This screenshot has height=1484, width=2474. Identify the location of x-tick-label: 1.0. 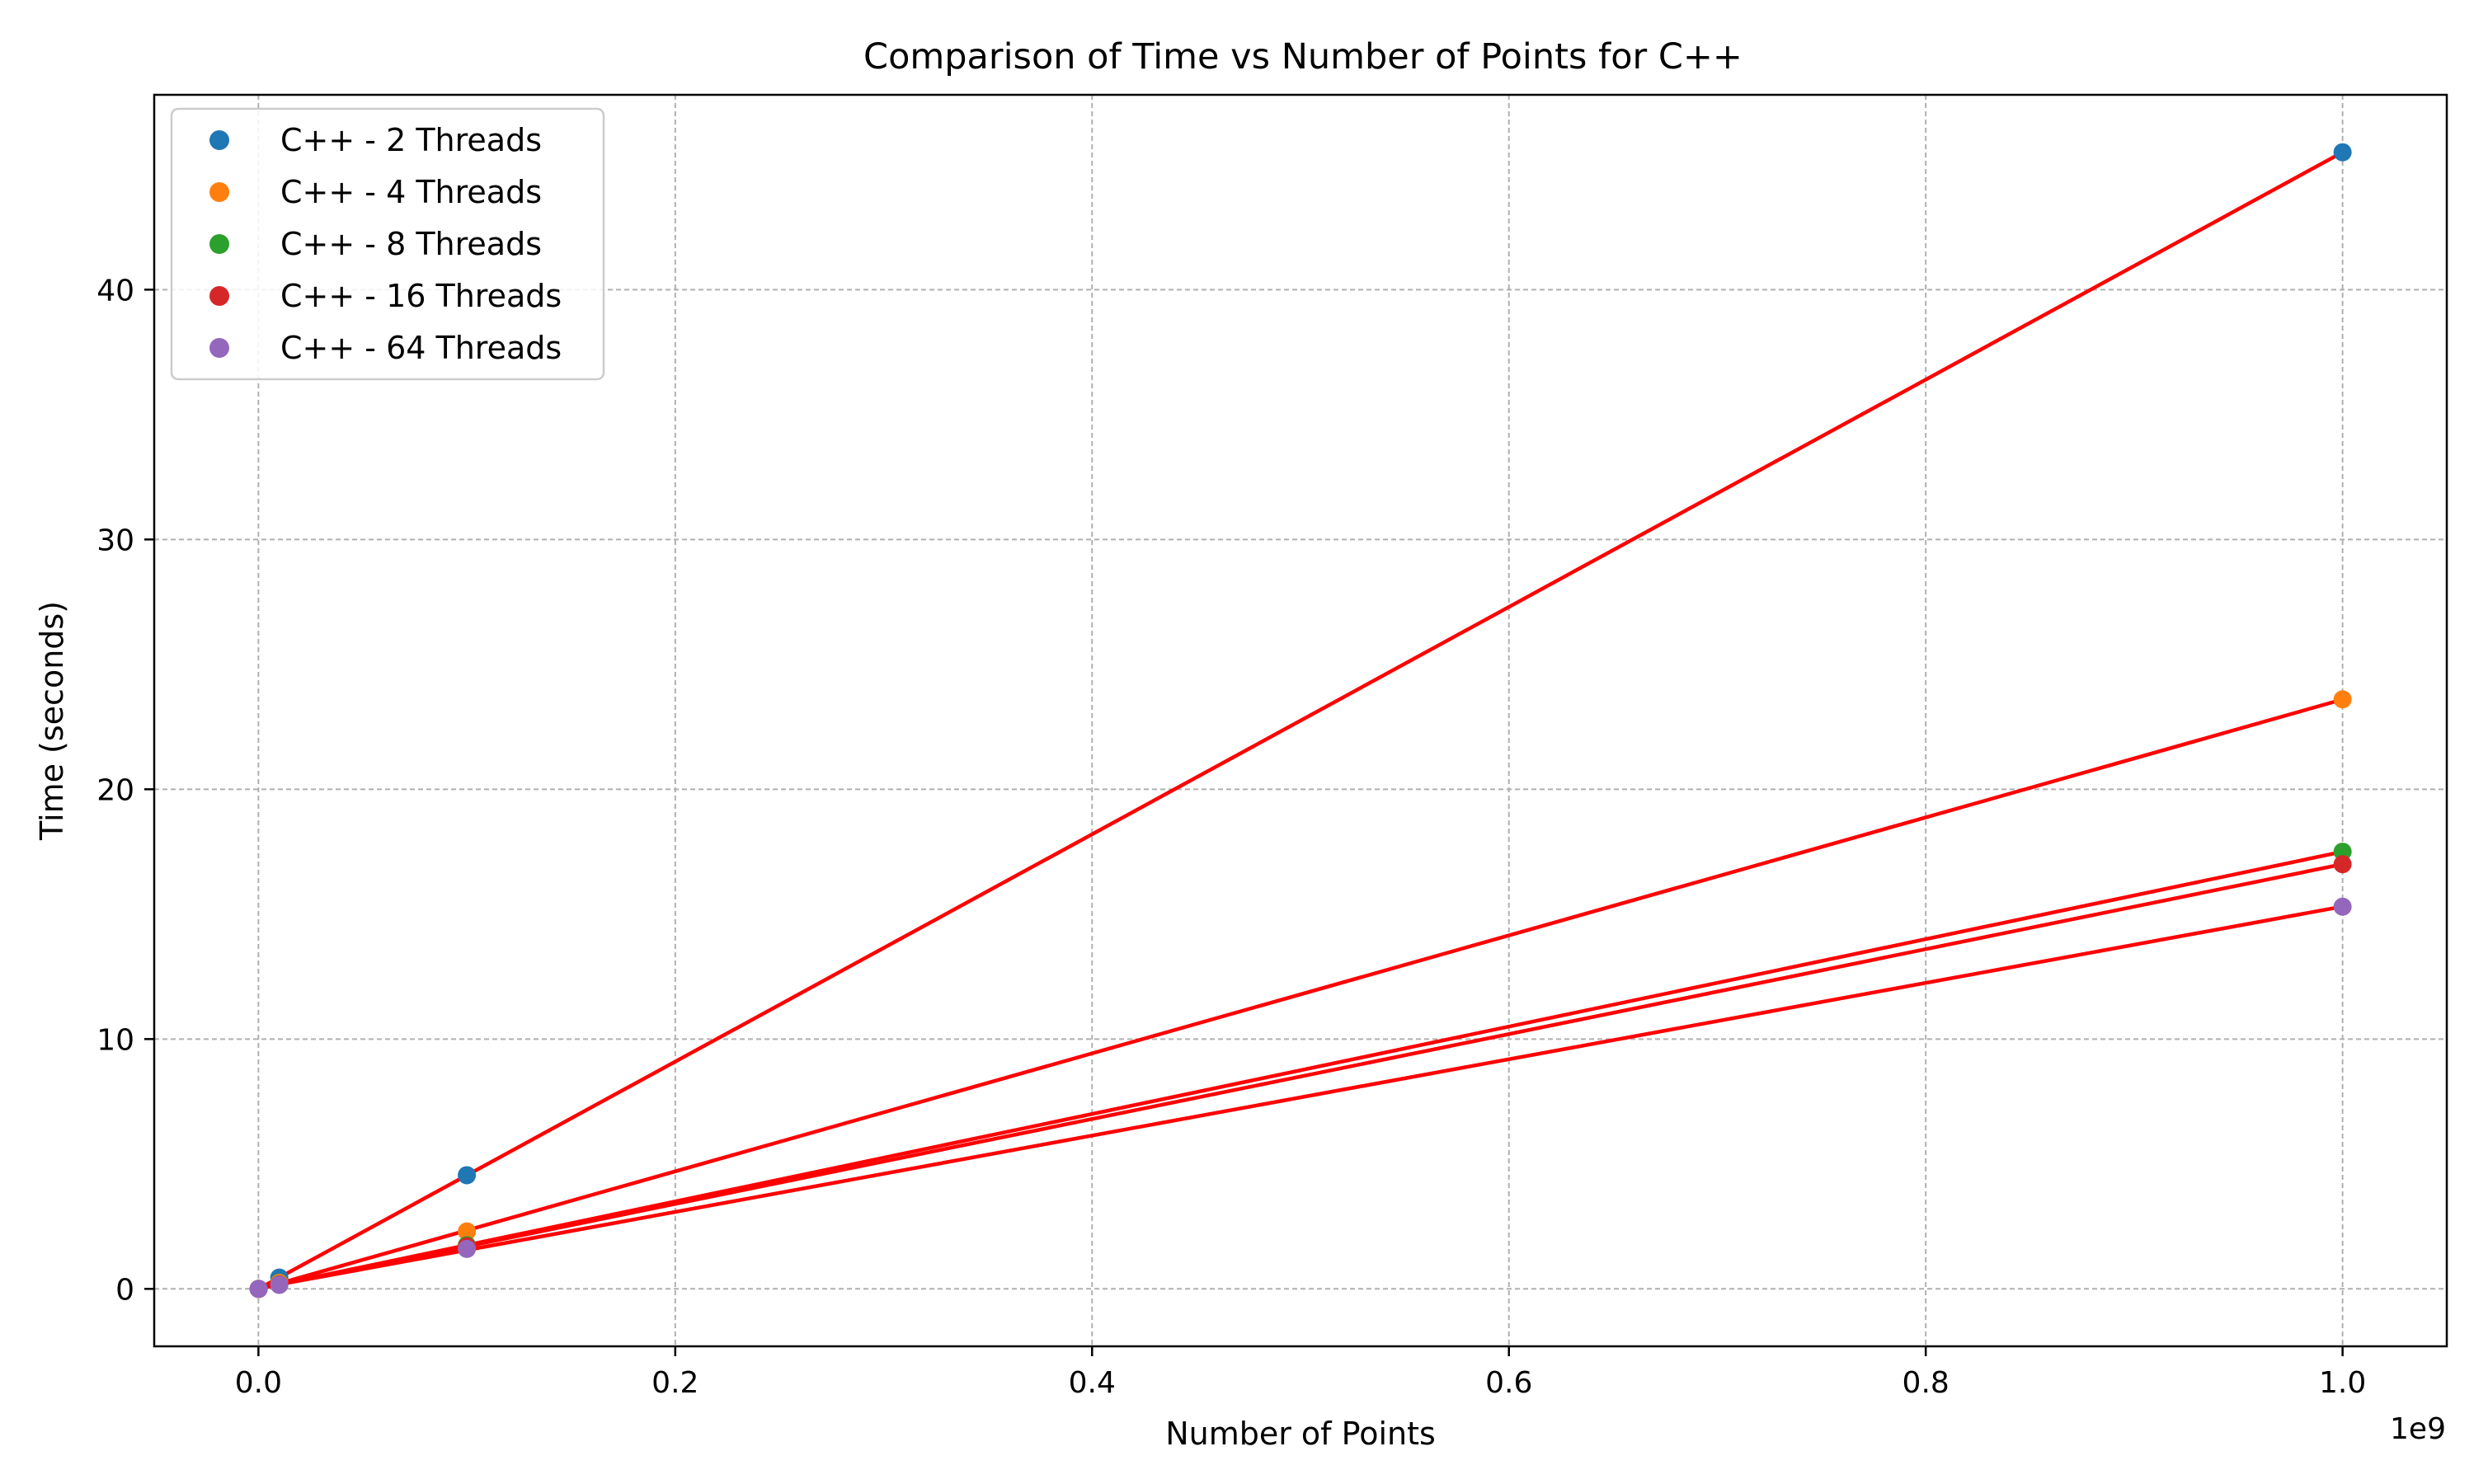
(2342, 1383).